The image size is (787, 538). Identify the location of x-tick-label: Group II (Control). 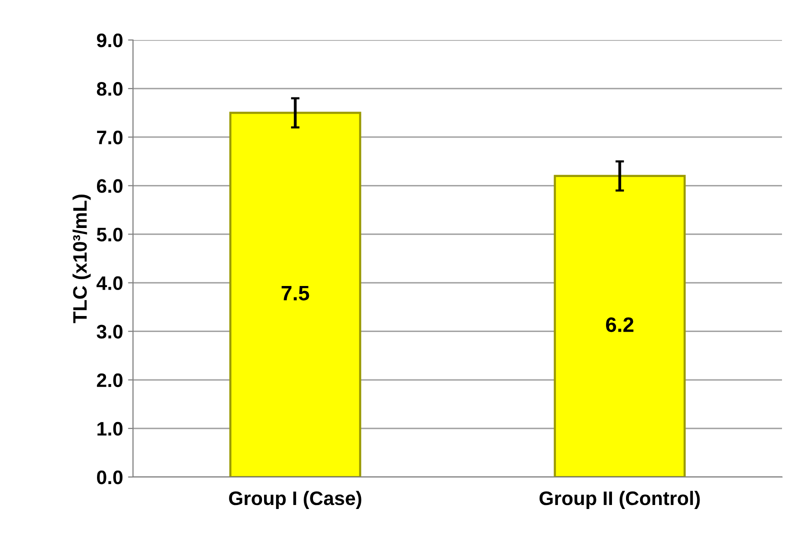
(620, 500).